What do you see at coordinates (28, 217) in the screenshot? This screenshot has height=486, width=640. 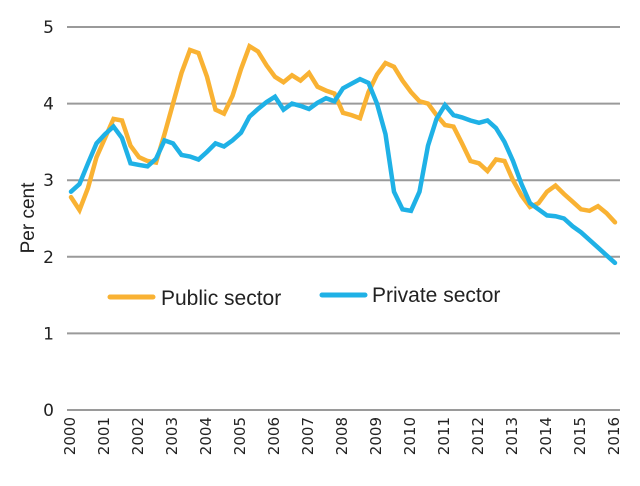 I see `y-axis-label: Per cent` at bounding box center [28, 217].